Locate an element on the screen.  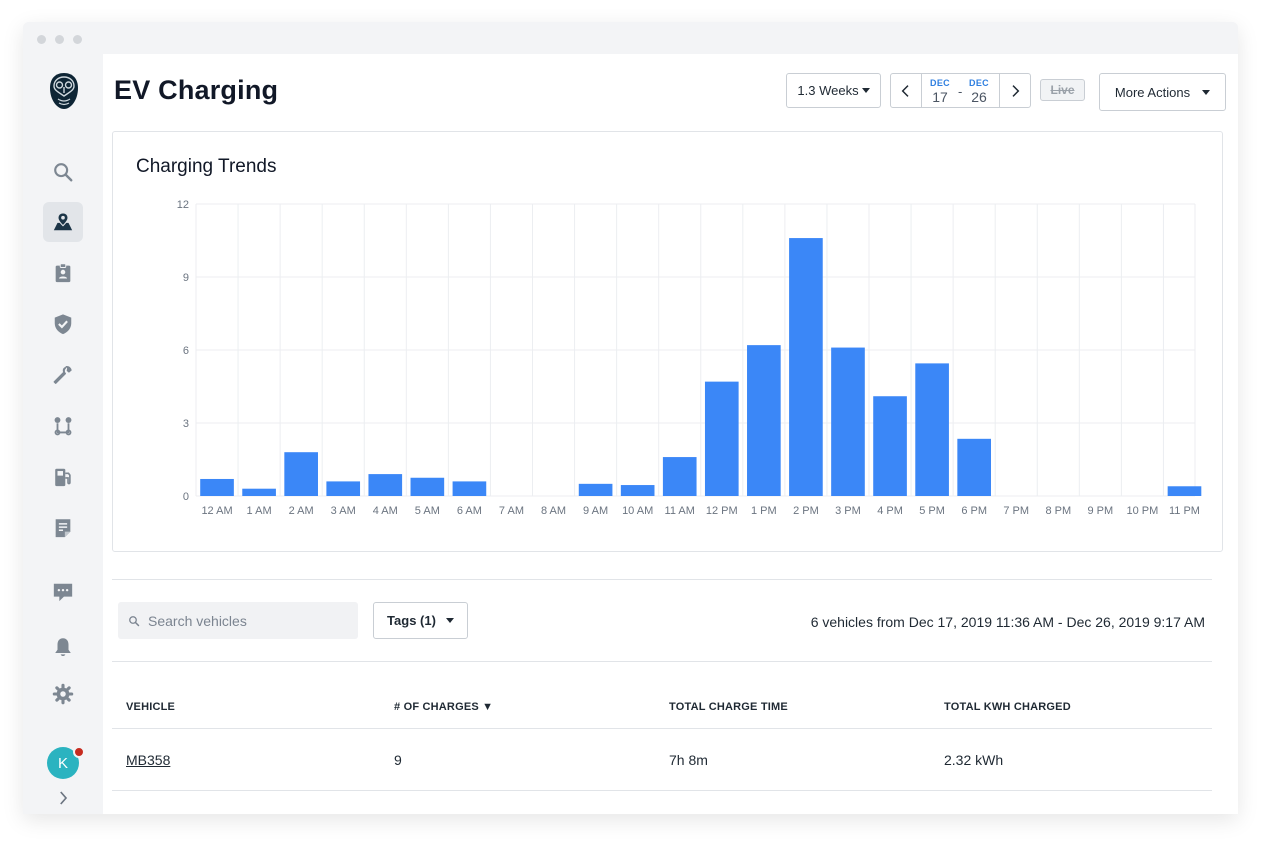
column-header-charges: # OF CHARGES ▼ is located at coordinates (444, 707).